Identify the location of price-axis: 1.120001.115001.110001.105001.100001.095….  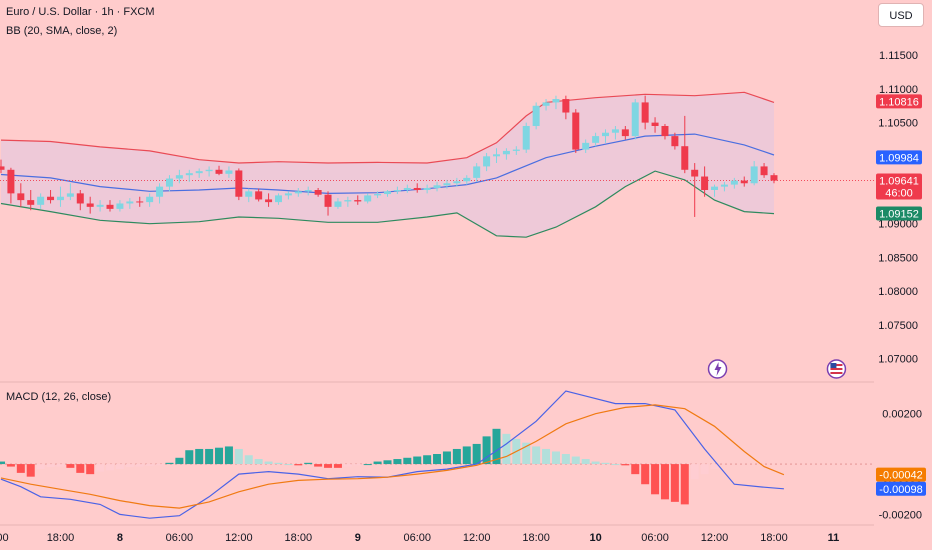
(899, 191).